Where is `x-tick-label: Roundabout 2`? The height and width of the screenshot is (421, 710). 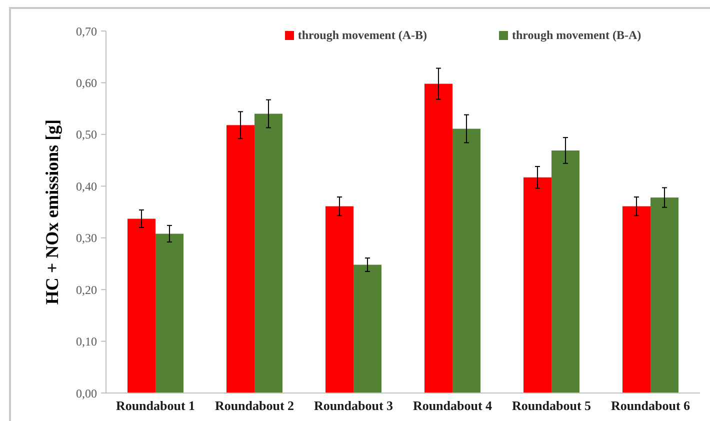 x-tick-label: Roundabout 2 is located at coordinates (254, 406).